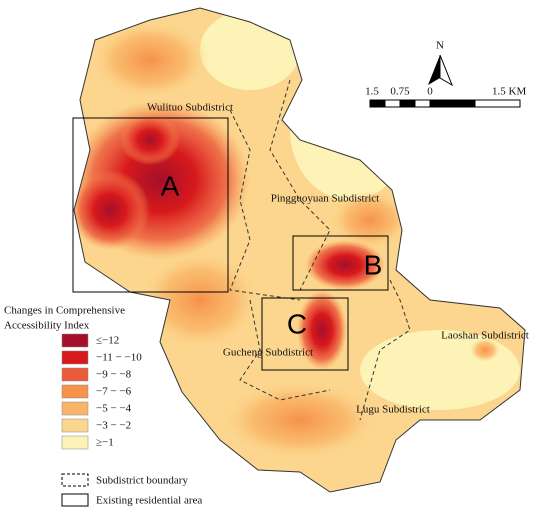 The width and height of the screenshot is (550, 517). Describe the element at coordinates (119, 358) in the screenshot. I see `legend-label: −11 − −10` at that location.